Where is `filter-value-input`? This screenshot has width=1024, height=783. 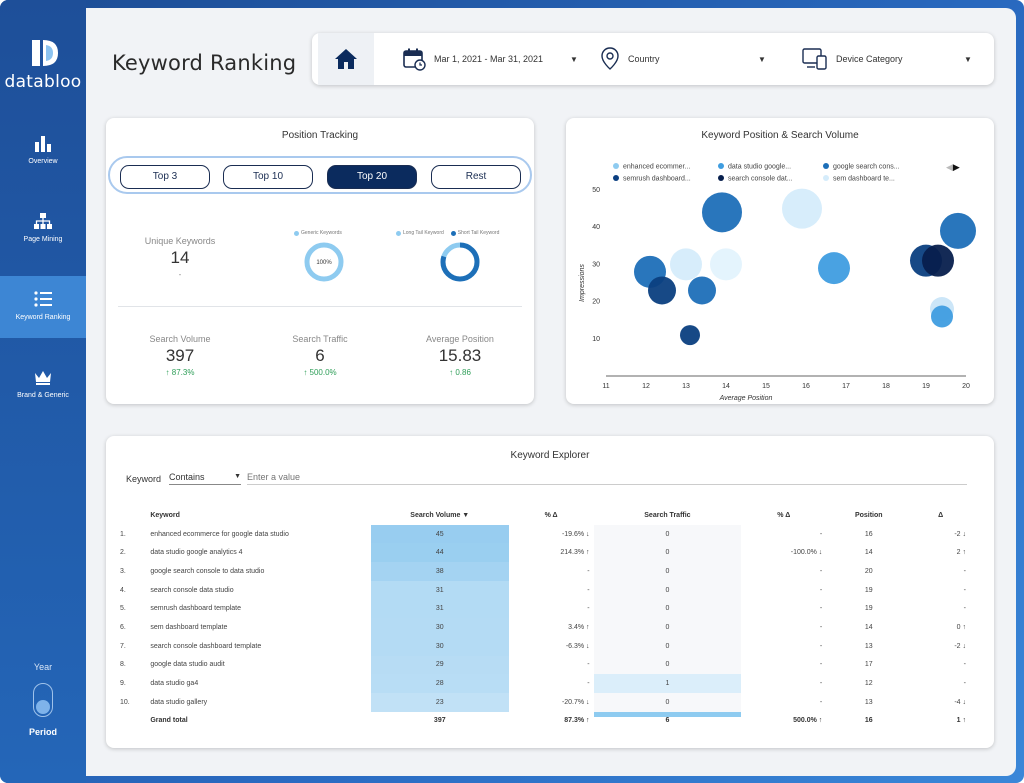 filter-value-input is located at coordinates (607, 478).